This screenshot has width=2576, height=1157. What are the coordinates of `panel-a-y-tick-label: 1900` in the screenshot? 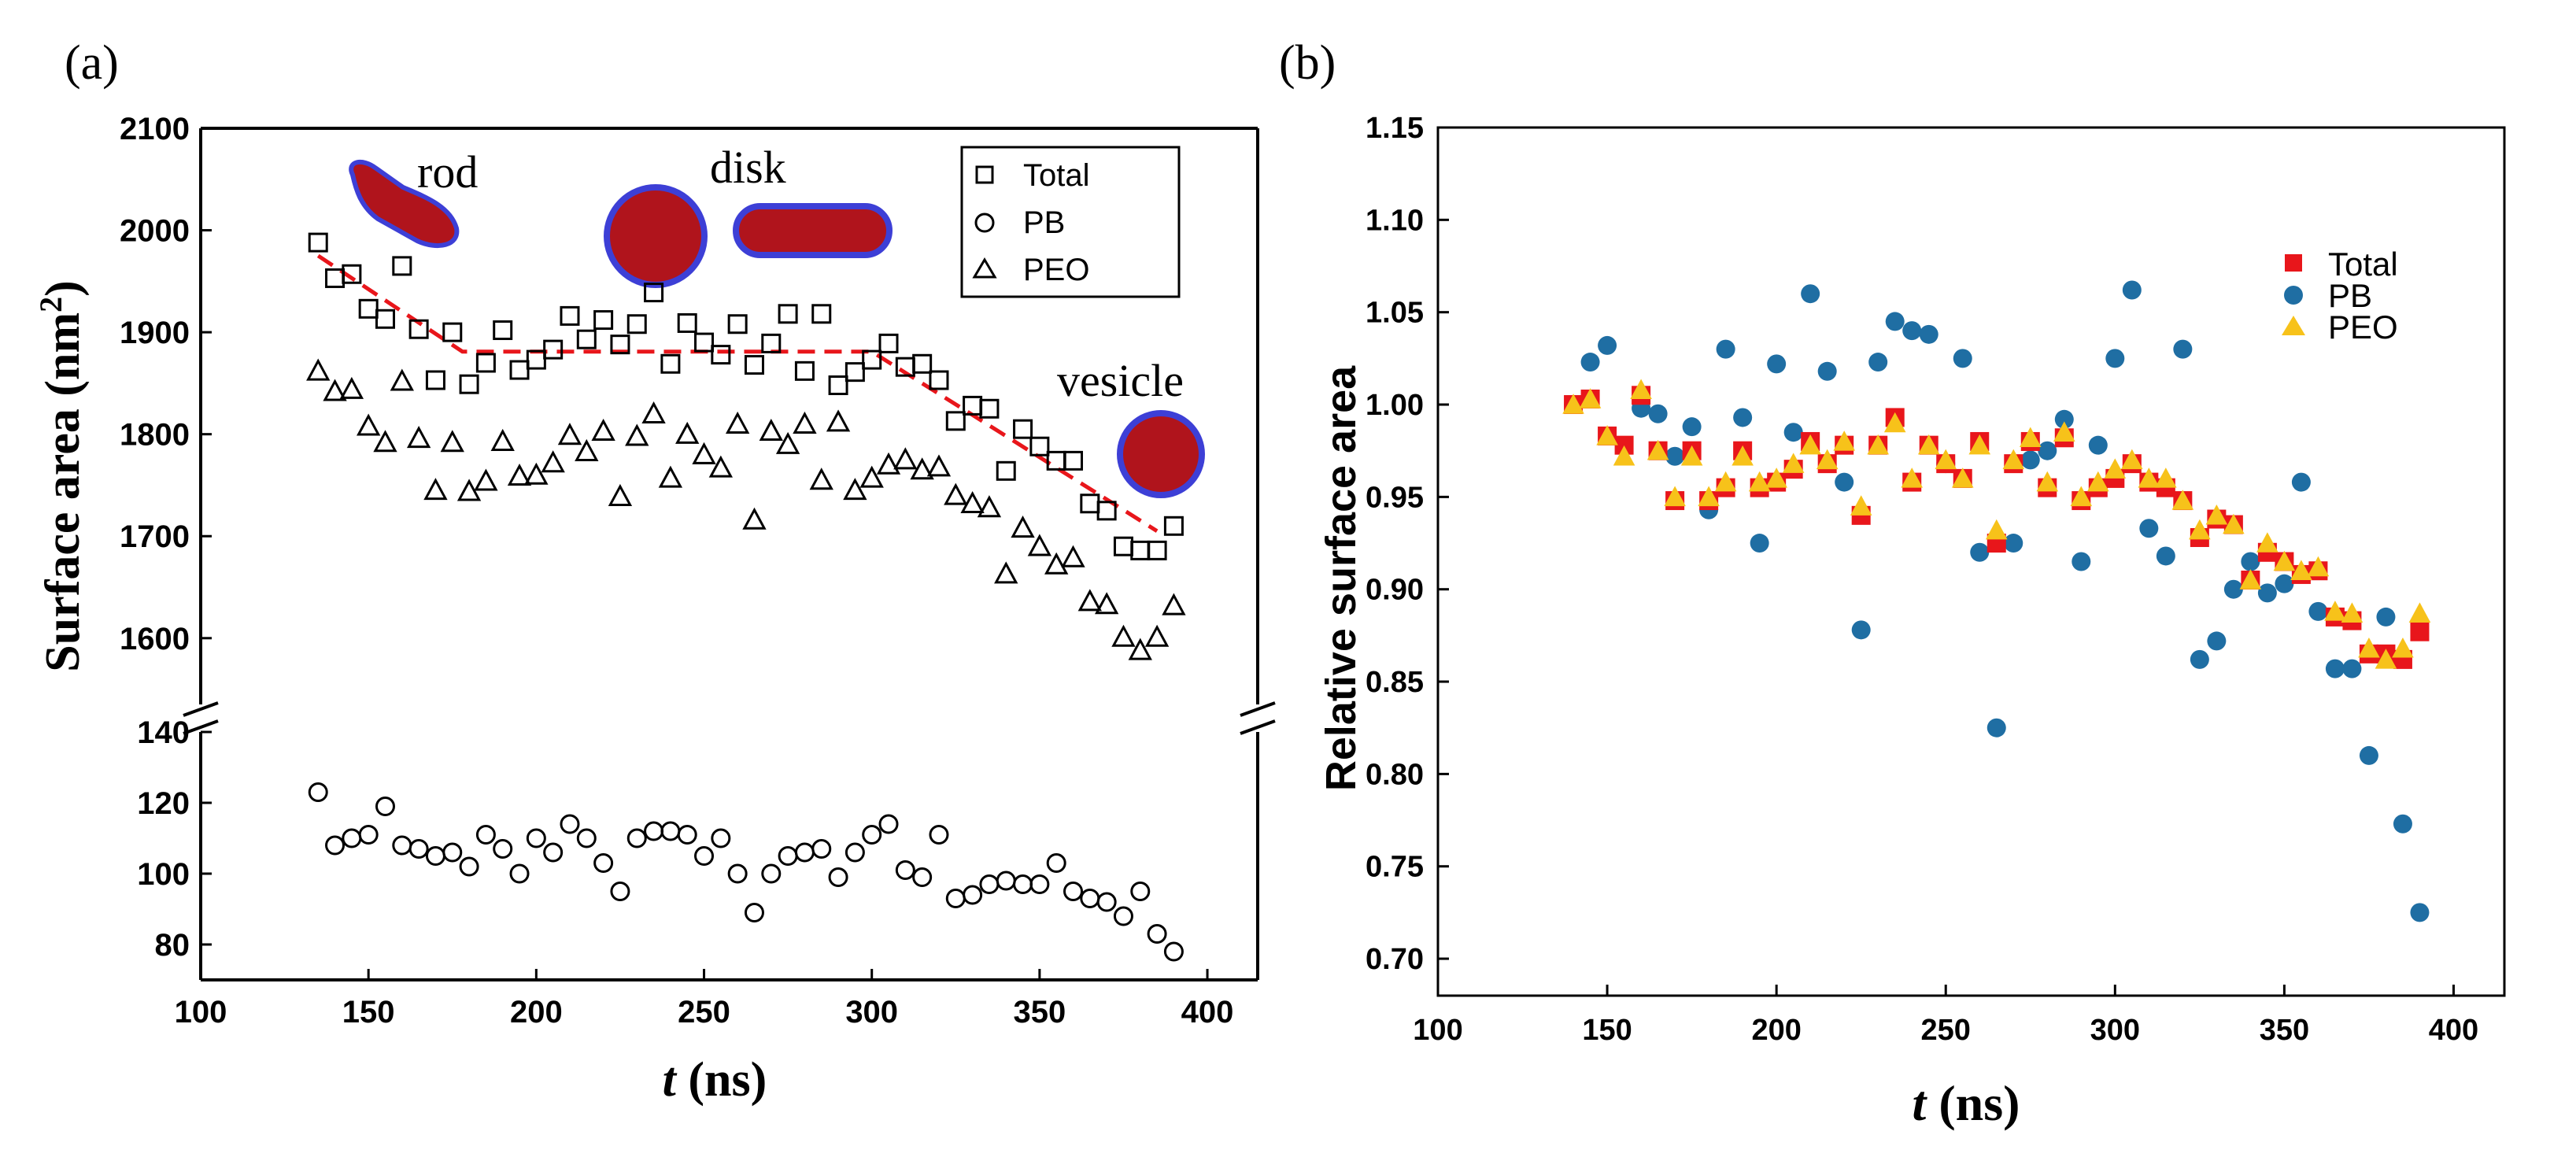 It's located at (155, 333).